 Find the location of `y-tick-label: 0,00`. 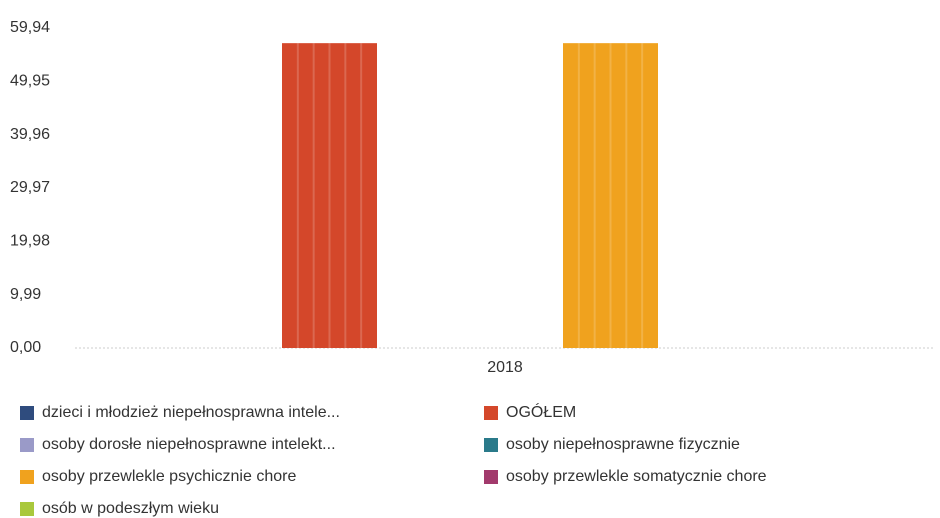

y-tick-label: 0,00 is located at coordinates (25, 347).